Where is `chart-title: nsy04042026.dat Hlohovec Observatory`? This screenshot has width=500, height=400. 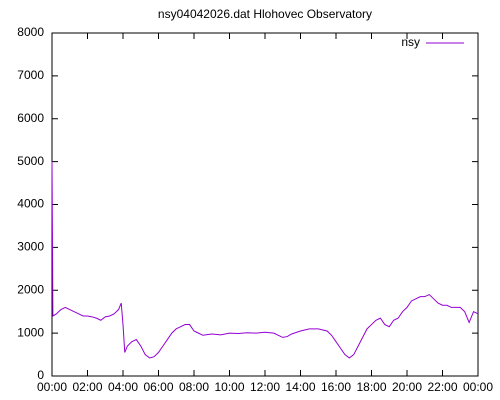
chart-title: nsy04042026.dat Hlohovec Observatory is located at coordinates (265, 14).